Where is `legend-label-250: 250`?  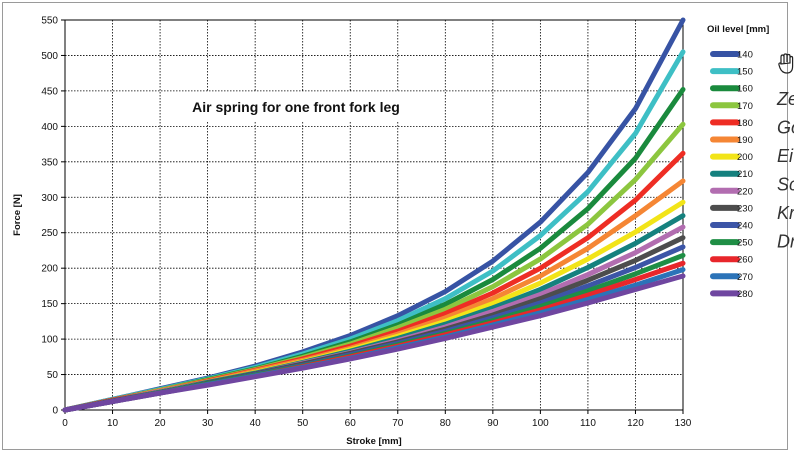 legend-label-250: 250 is located at coordinates (745, 243).